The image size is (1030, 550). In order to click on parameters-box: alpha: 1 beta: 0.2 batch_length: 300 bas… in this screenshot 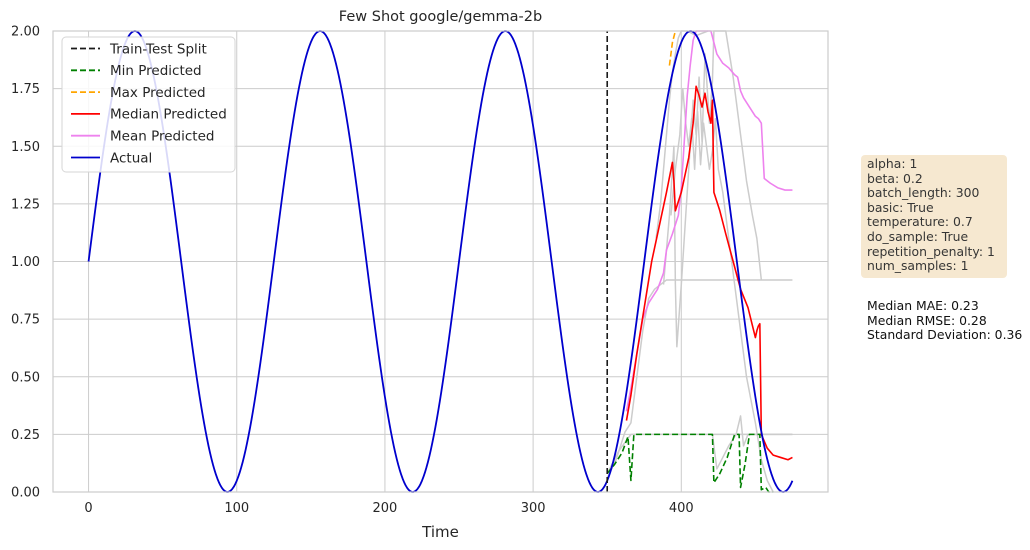, I will do `click(934, 216)`.